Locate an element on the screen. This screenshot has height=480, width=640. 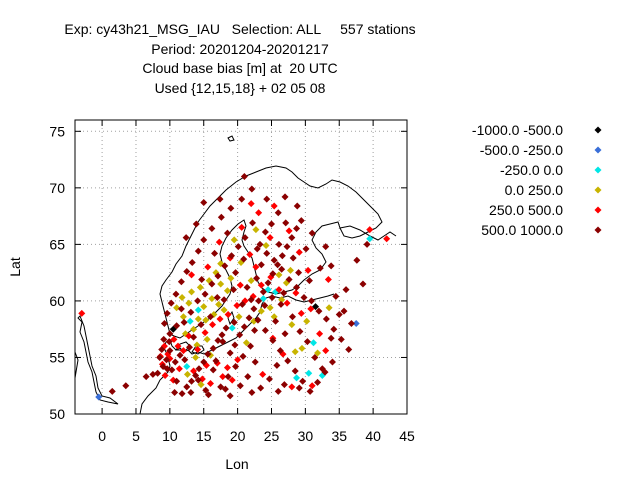
y-tick-label: 70 is located at coordinates (57, 188).